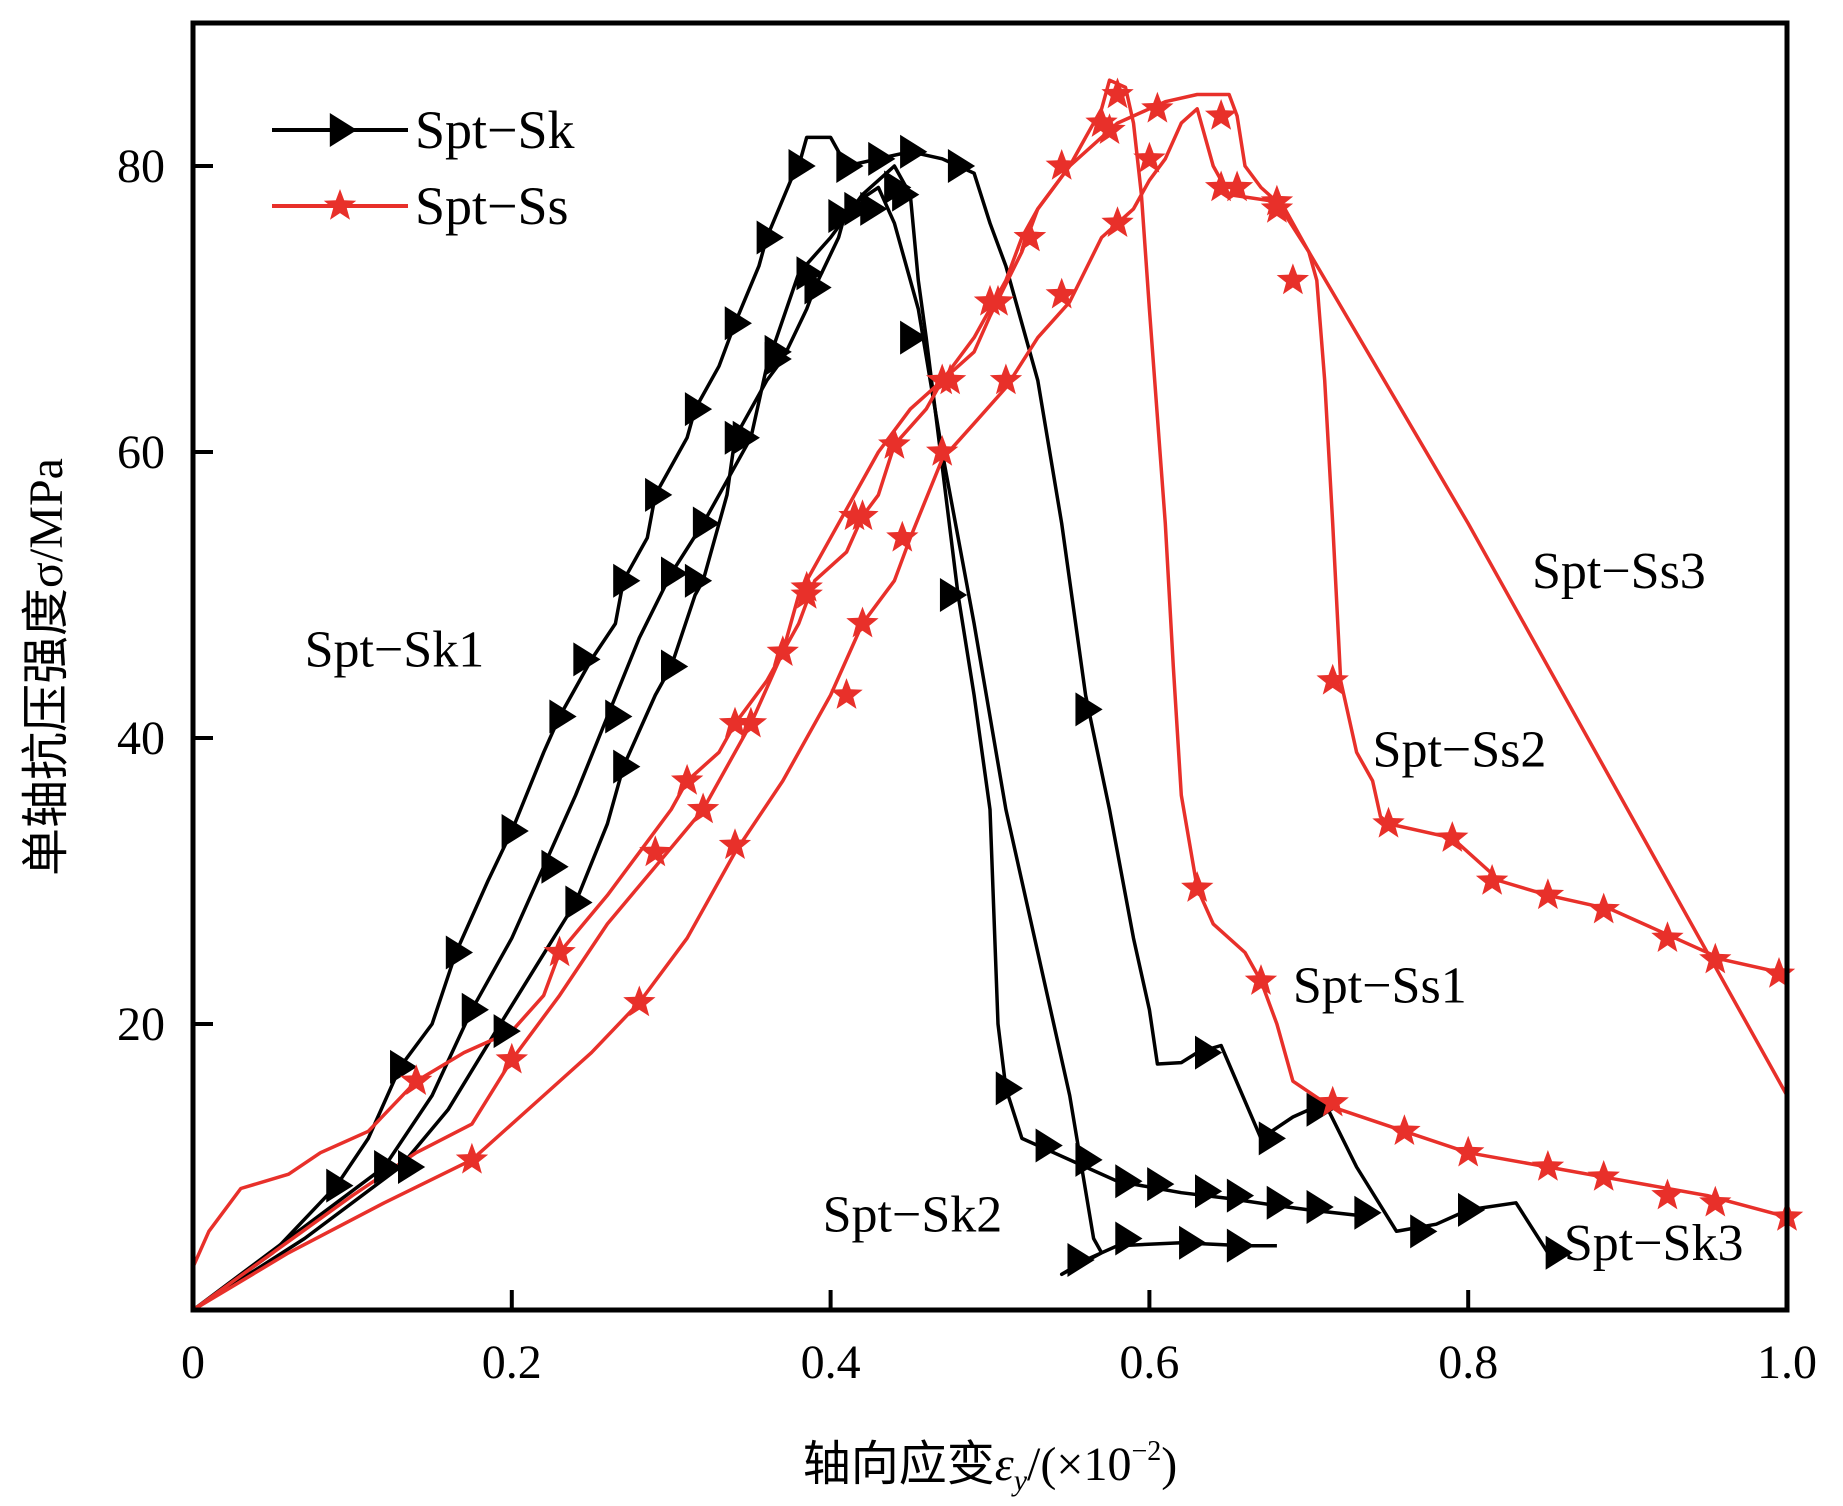 This screenshot has height=1506, width=1843. Describe the element at coordinates (999, 1339) in the screenshot. I see `x-axis: 0 0.2 0.4 0.6 0.8 1.0` at that location.